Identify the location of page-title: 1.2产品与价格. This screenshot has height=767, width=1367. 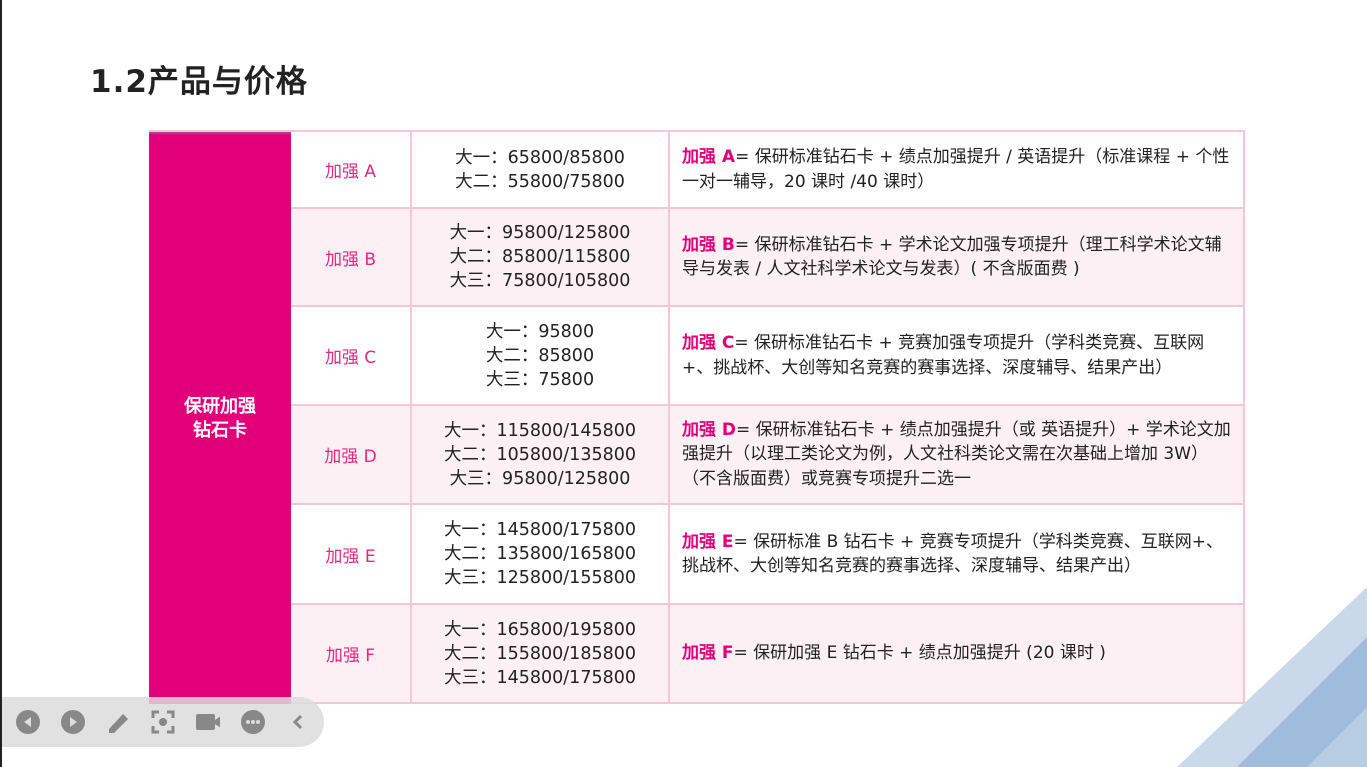
(199, 82).